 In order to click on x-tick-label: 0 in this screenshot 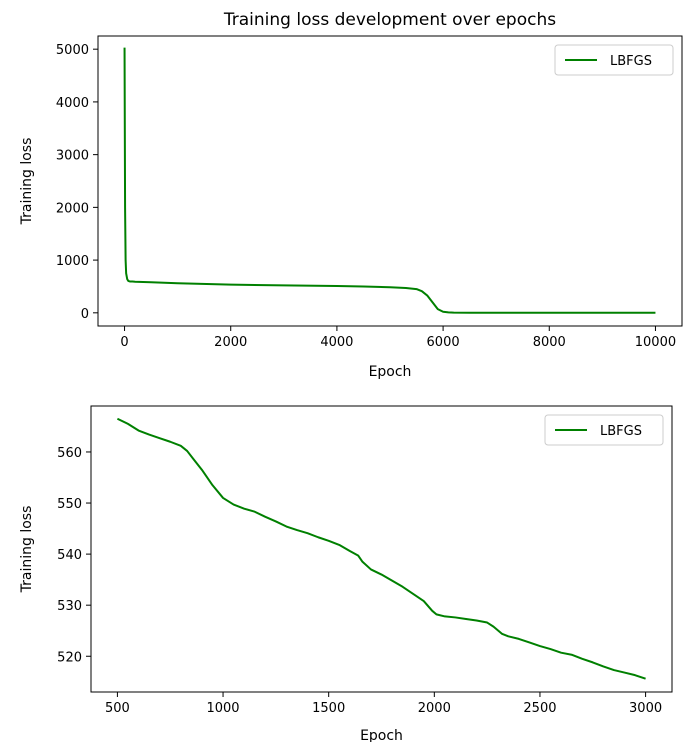, I will do `click(124, 342)`.